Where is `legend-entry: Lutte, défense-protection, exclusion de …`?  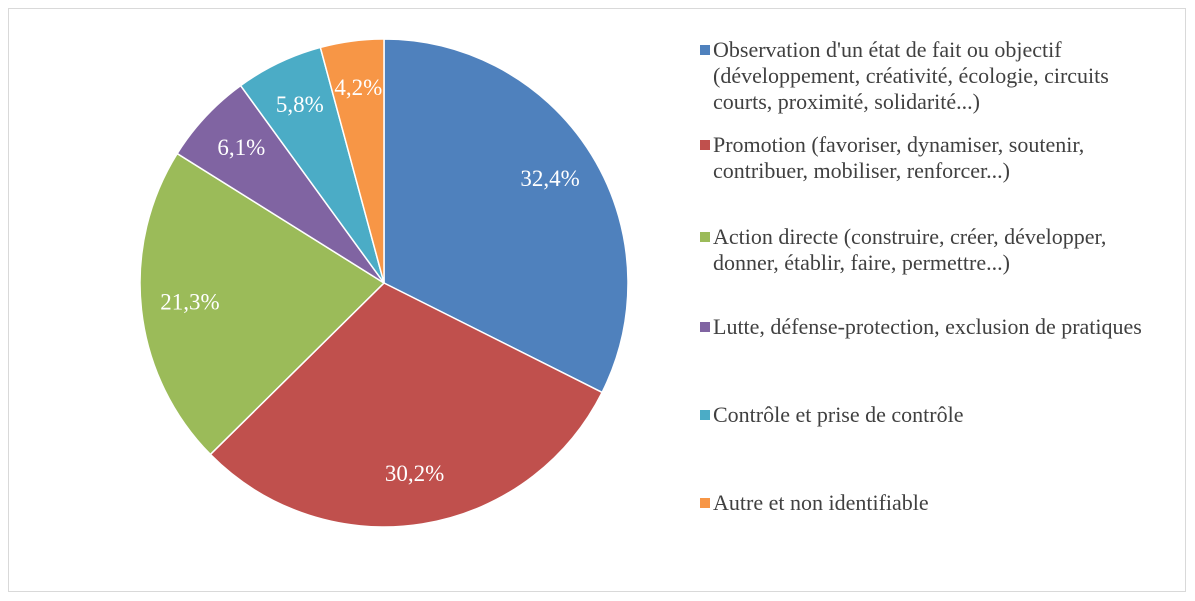 legend-entry: Lutte, défense-protection, exclusion de … is located at coordinates (925, 327).